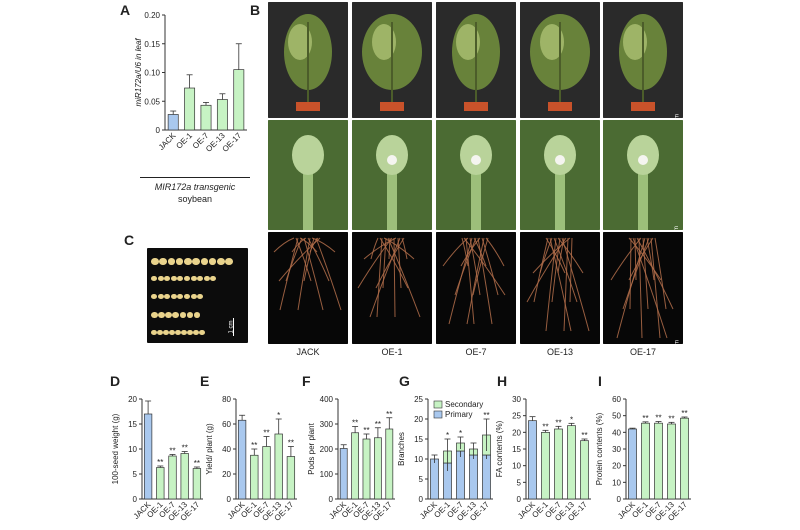  Describe the element at coordinates (327, 424) in the screenshot. I see `y-tick-label: 300` at that location.